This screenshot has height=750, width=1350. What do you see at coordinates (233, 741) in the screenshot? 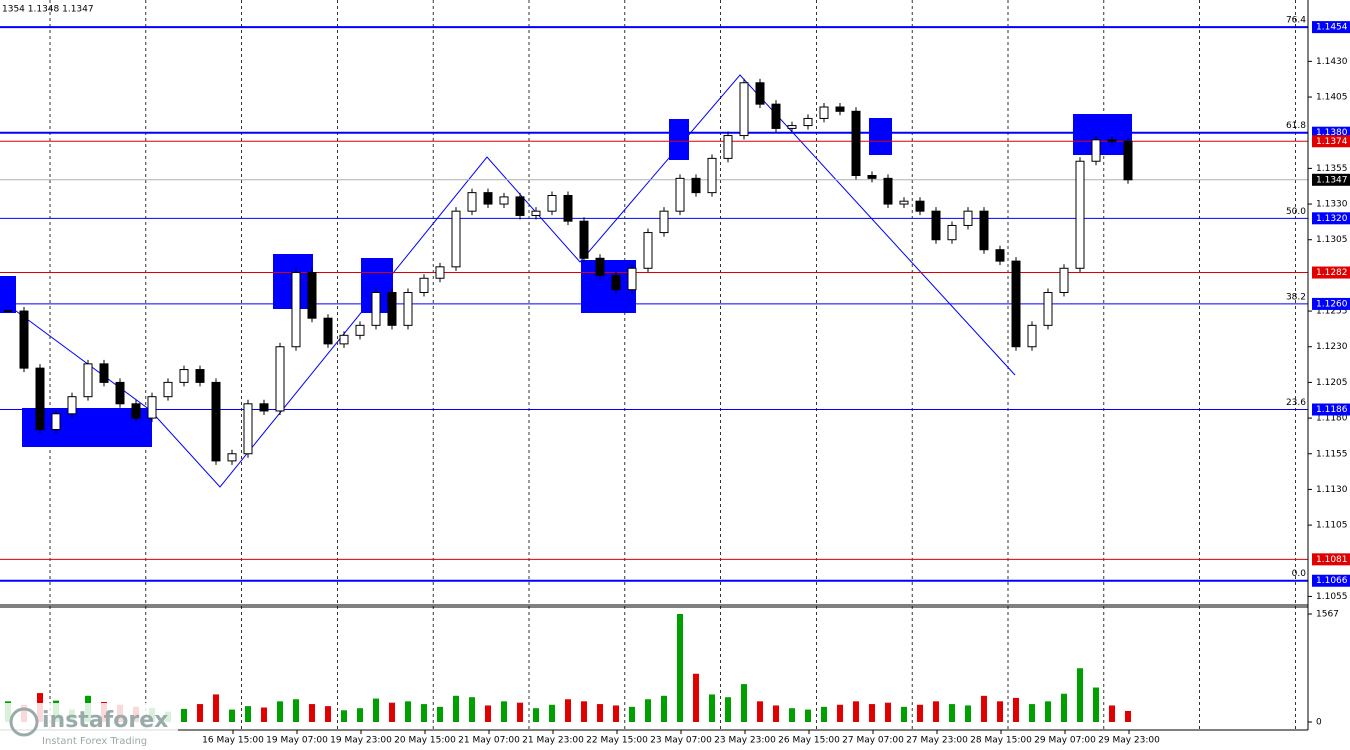
I see `x-tick-label: 16 May 15:00` at bounding box center [233, 741].